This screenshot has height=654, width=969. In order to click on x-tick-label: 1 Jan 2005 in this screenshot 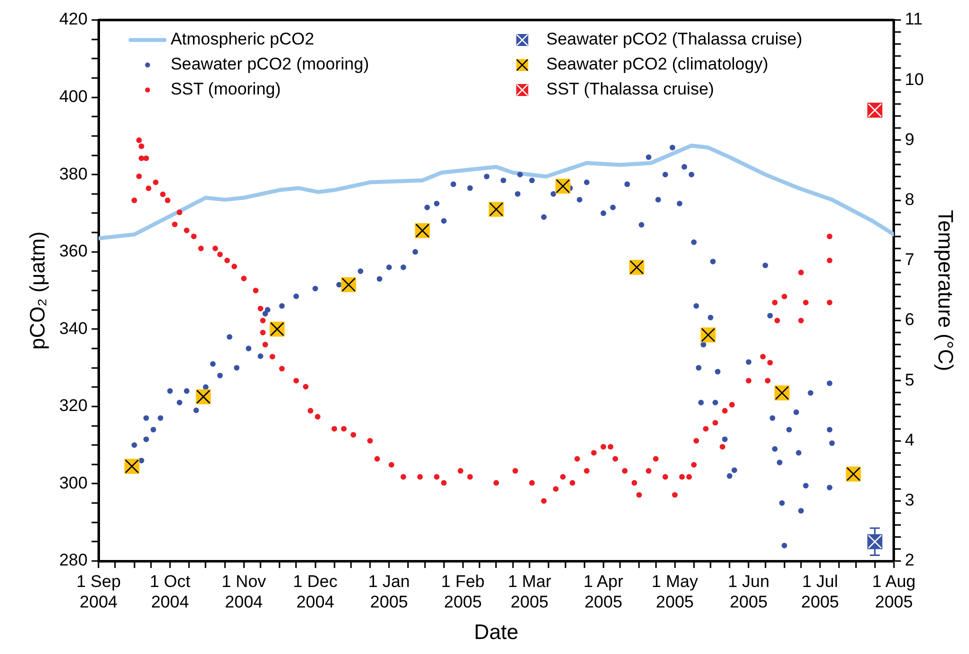, I will do `click(389, 592)`.